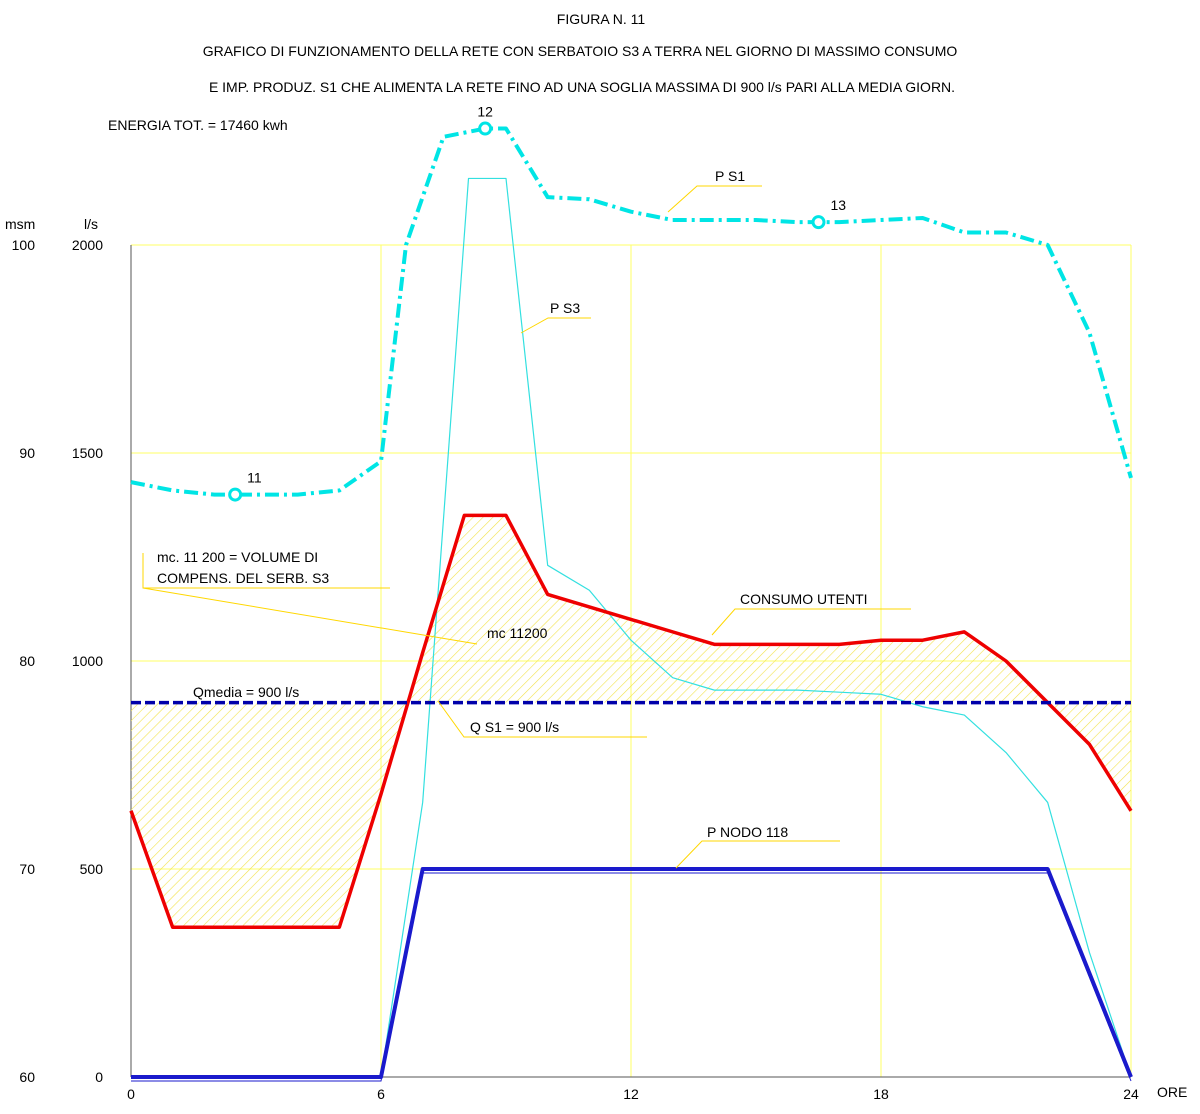  What do you see at coordinates (565, 308) in the screenshot?
I see `annotation-ps3-label: P S3` at bounding box center [565, 308].